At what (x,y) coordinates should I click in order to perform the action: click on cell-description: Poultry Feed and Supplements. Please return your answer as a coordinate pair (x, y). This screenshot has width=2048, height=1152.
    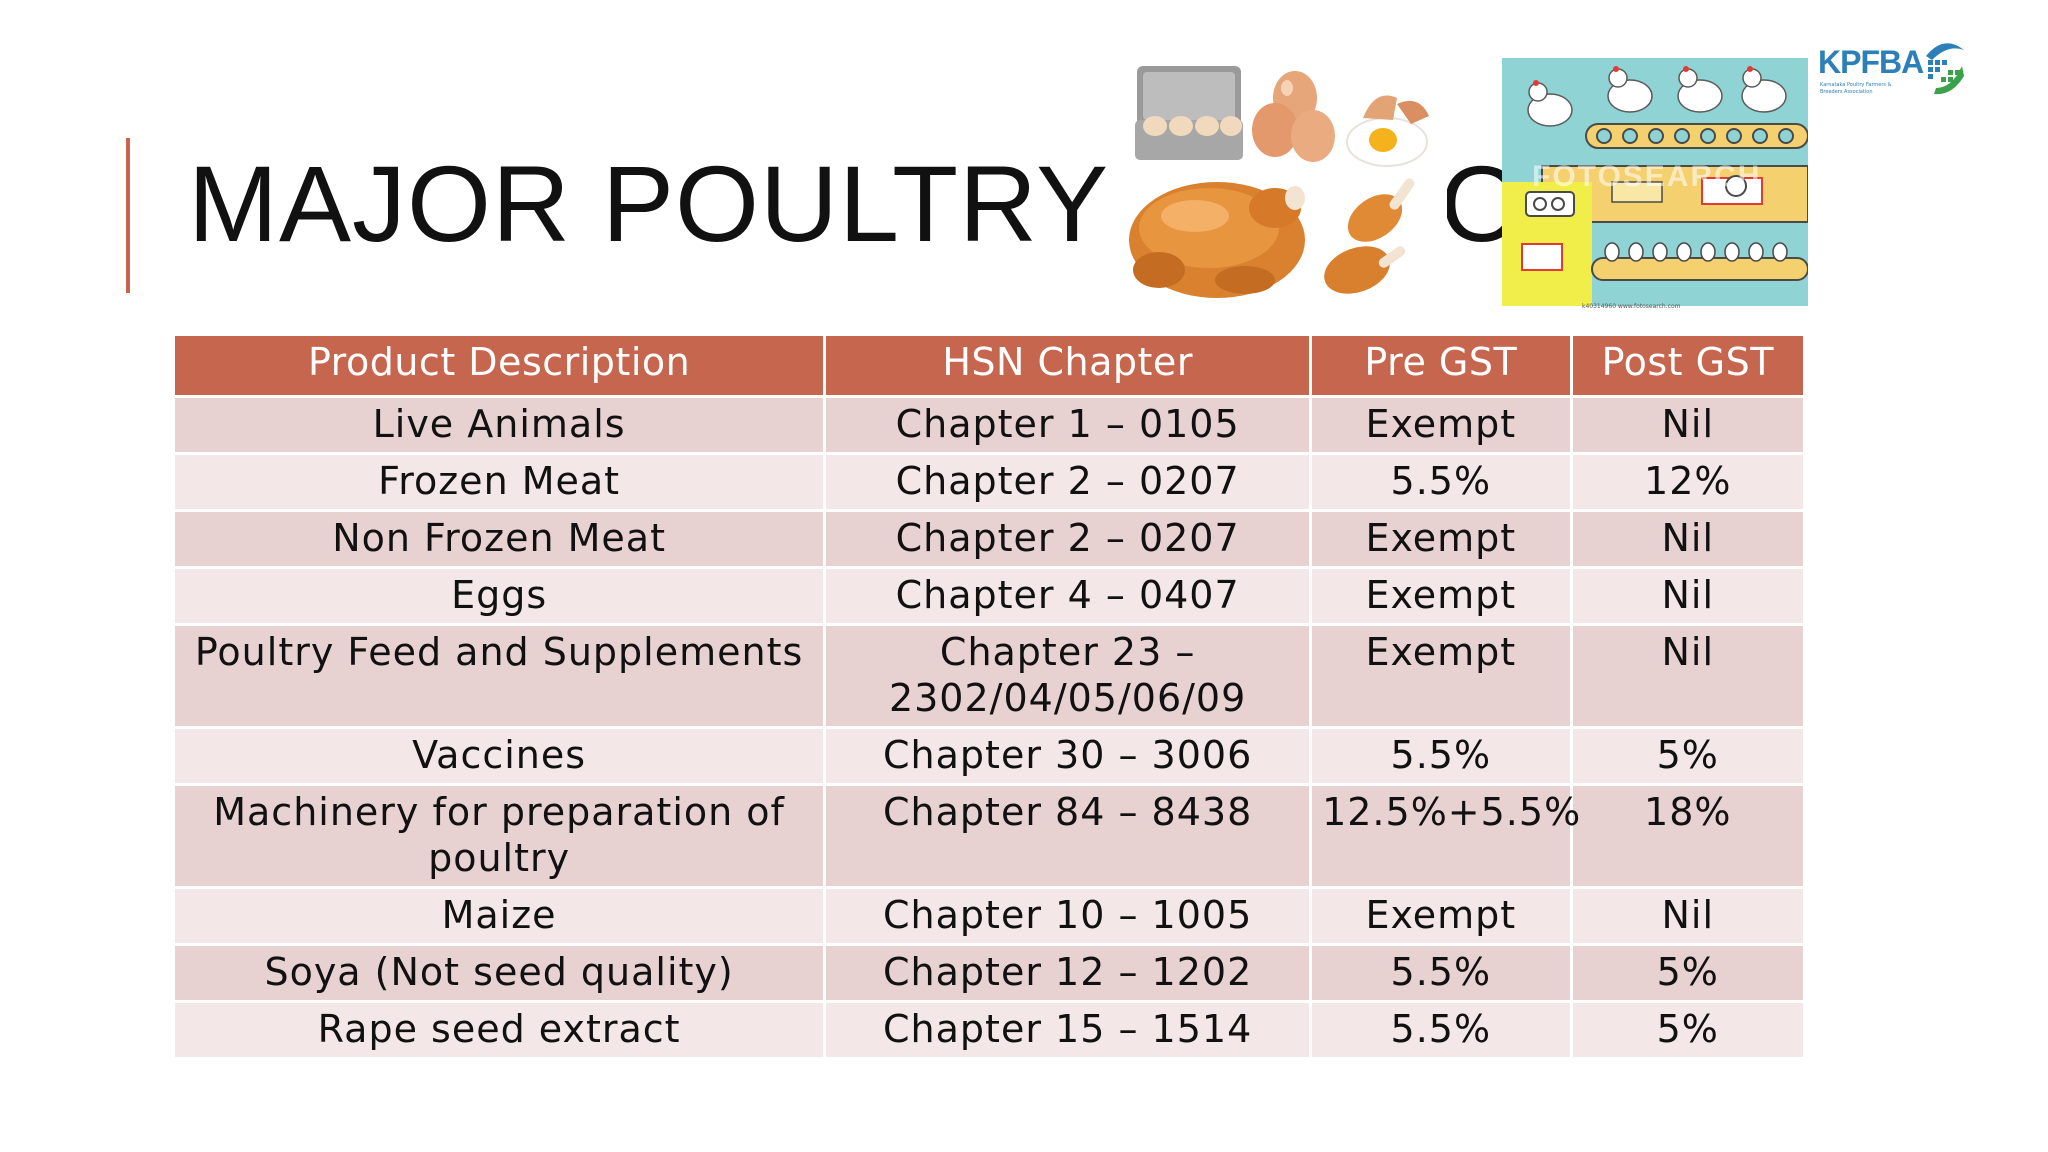
    Looking at the image, I should click on (499, 676).